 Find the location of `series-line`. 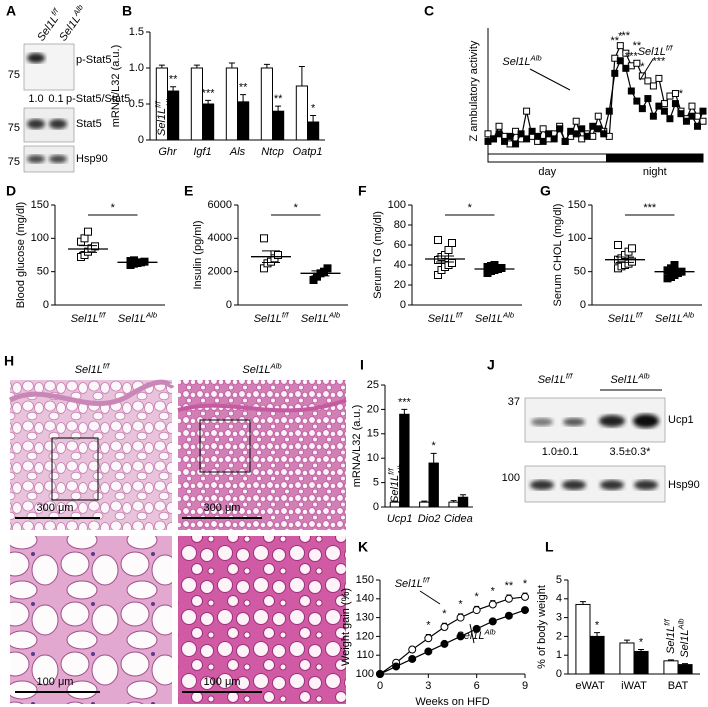

series-line is located at coordinates (452, 635).